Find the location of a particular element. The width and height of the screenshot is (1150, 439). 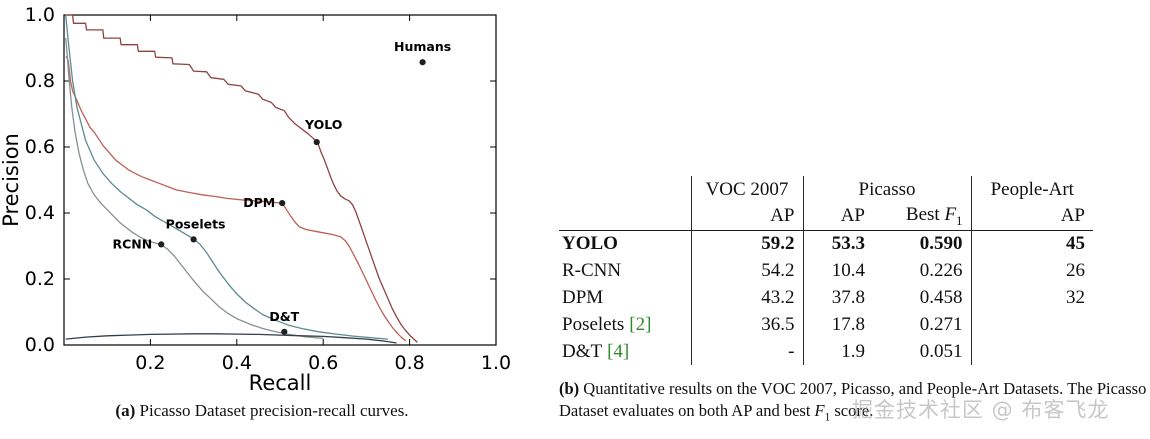

picasso-ap-value: 17.8 is located at coordinates (837, 325).